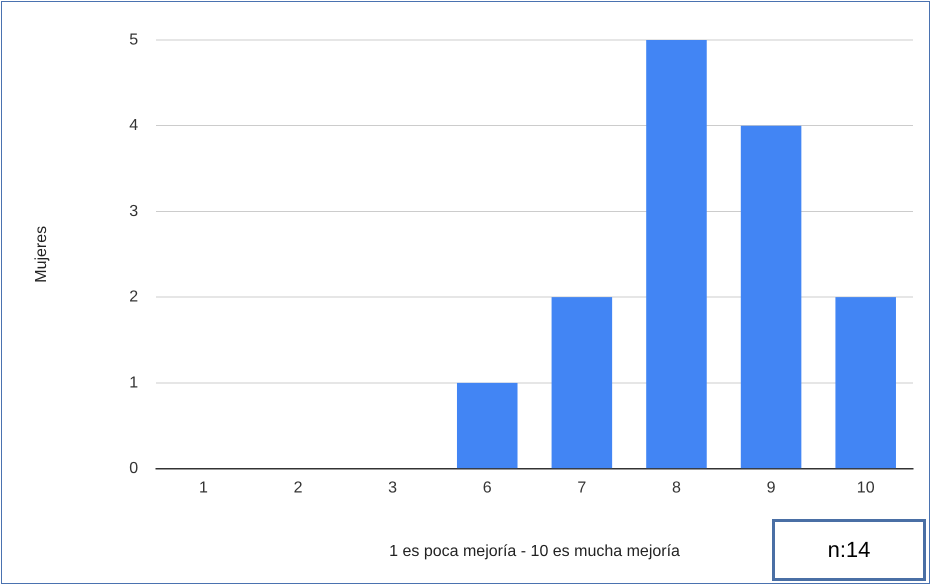  What do you see at coordinates (203, 488) in the screenshot?
I see `x-tick-label: 1` at bounding box center [203, 488].